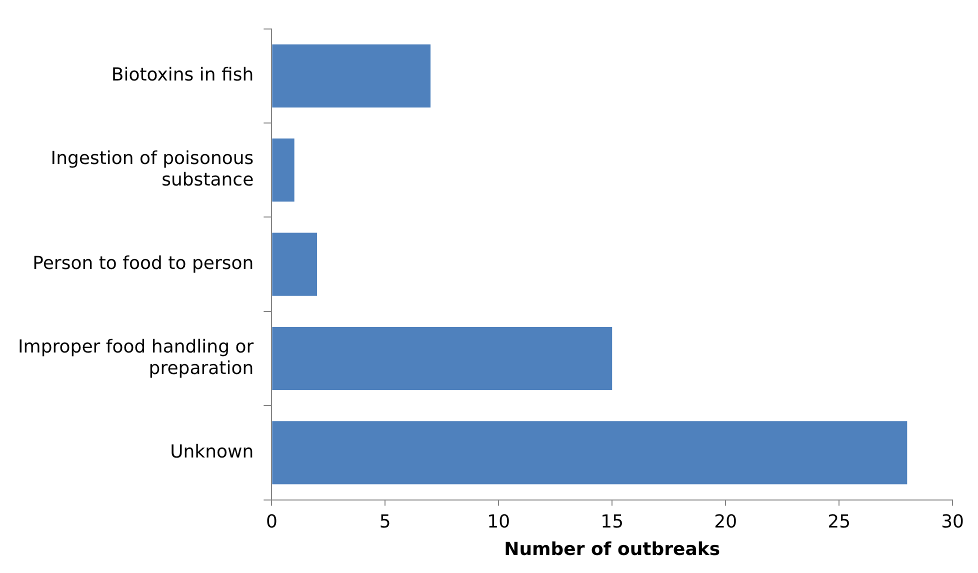 The image size is (978, 573). I want to click on x-tick-label: 30, so click(952, 521).